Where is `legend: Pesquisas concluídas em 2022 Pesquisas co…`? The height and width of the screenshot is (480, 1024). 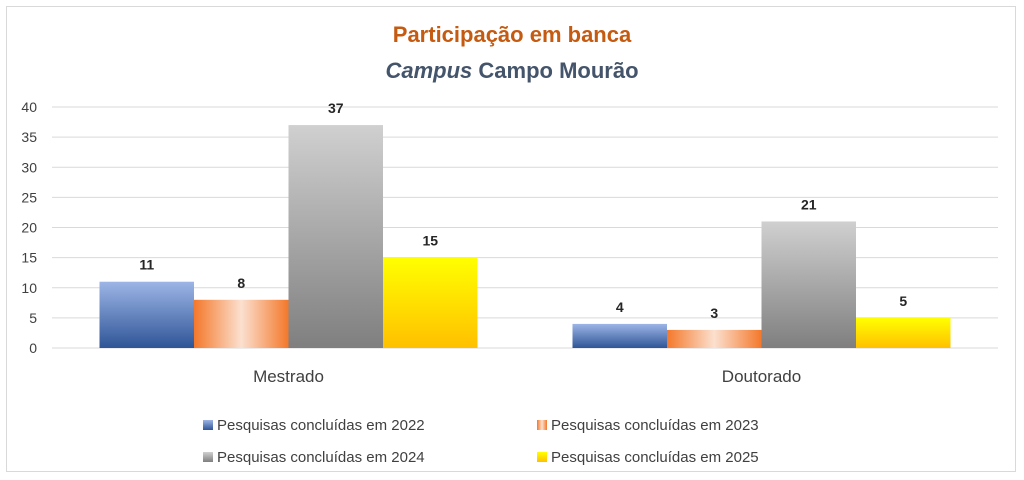 legend: Pesquisas concluídas em 2022 Pesquisas co… is located at coordinates (481, 441).